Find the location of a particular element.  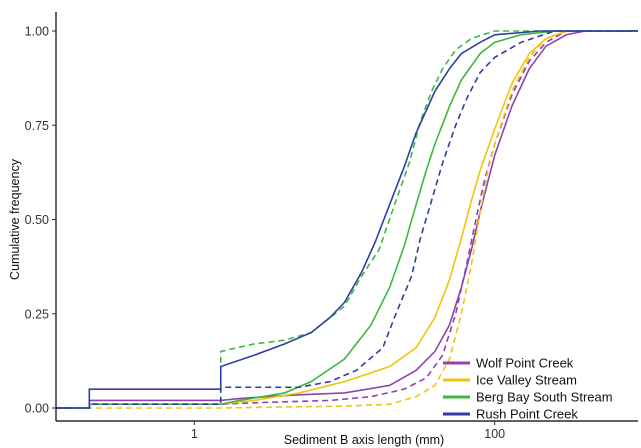

legend-label: Ice Valley Stream is located at coordinates (526, 380).